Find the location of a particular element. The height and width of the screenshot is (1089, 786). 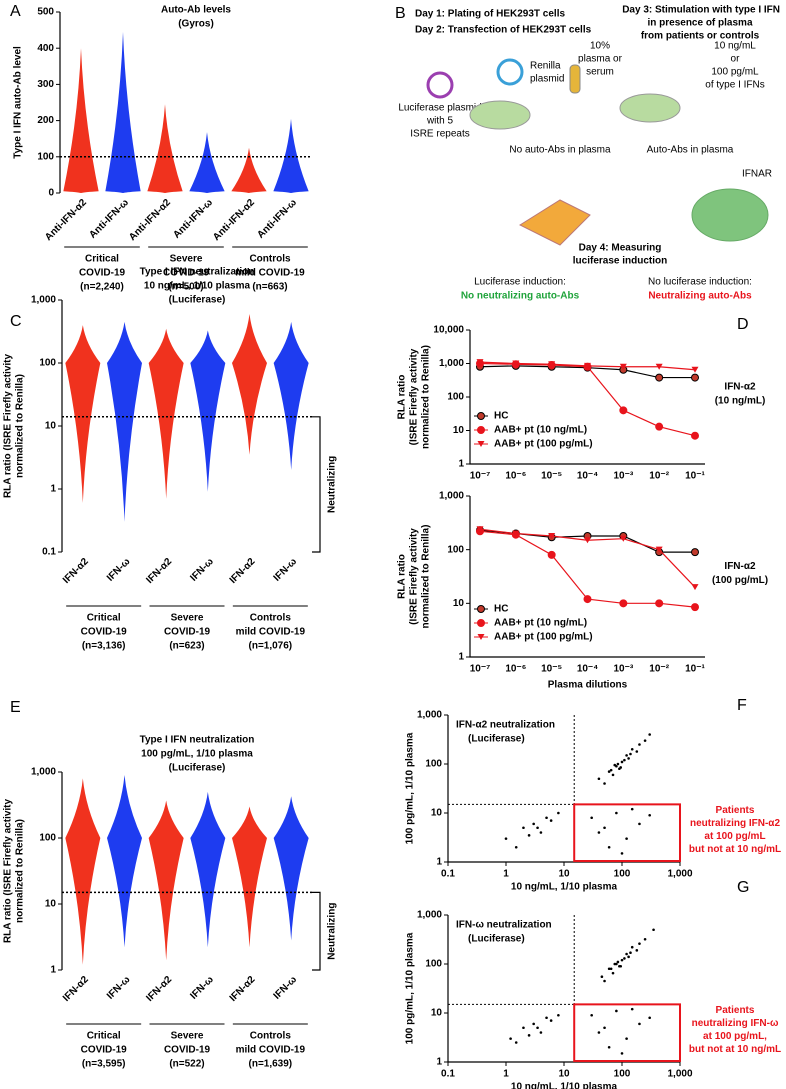

x-tick-label: Anti-IFN-ω is located at coordinates (193, 219).